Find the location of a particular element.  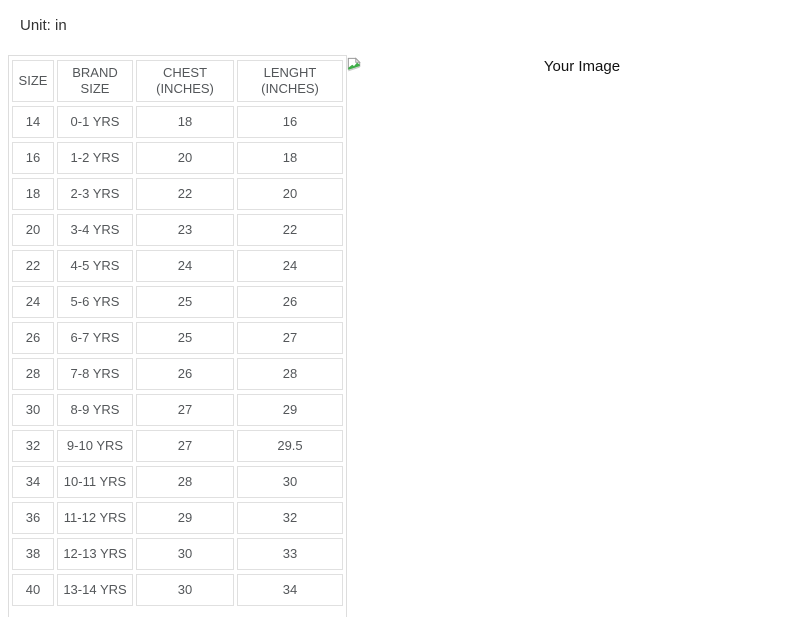

size-chart-row: 30 8-9 YRS 27 29 is located at coordinates (177, 410).